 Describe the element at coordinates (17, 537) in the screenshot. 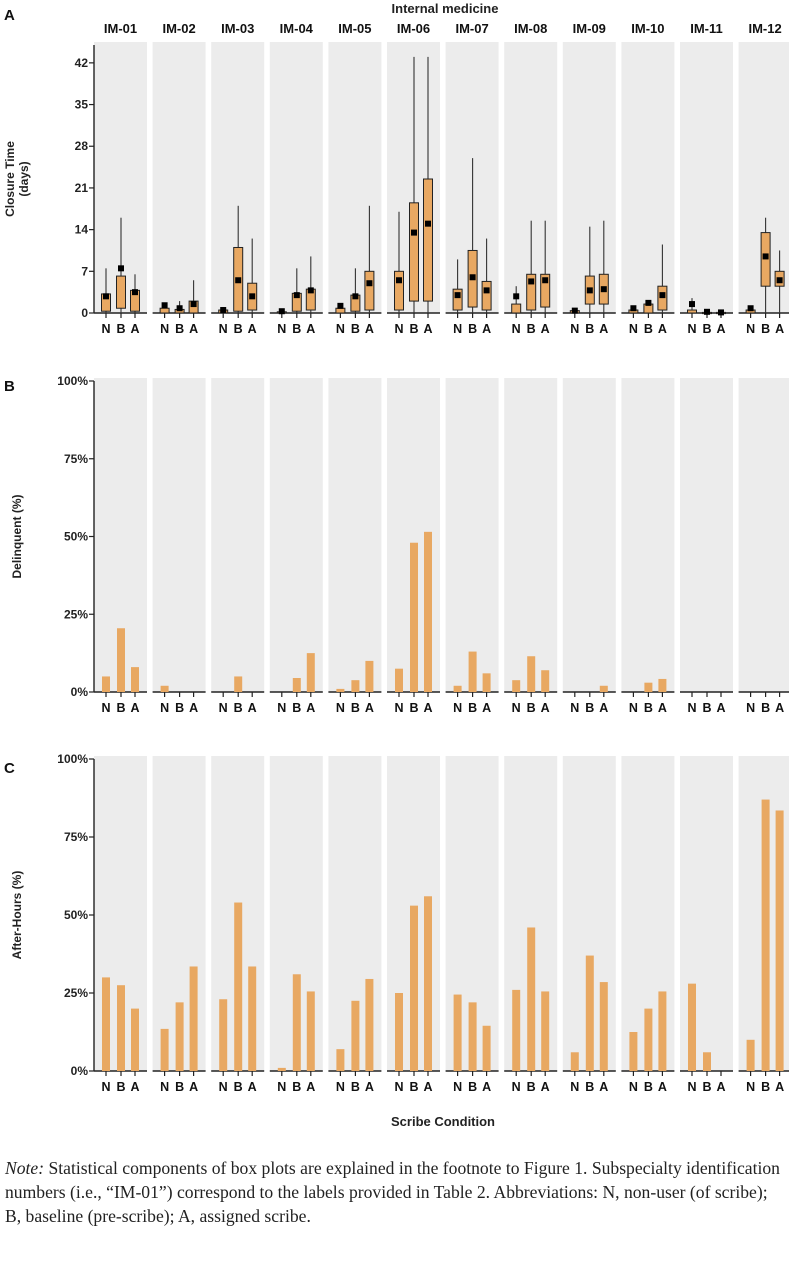

I see `ylabel-delinquent: Delinquent (%)` at that location.